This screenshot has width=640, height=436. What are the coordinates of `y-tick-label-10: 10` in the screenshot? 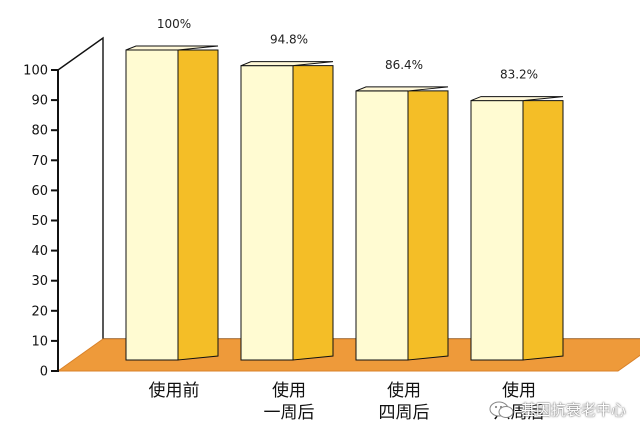 It's located at (39, 341).